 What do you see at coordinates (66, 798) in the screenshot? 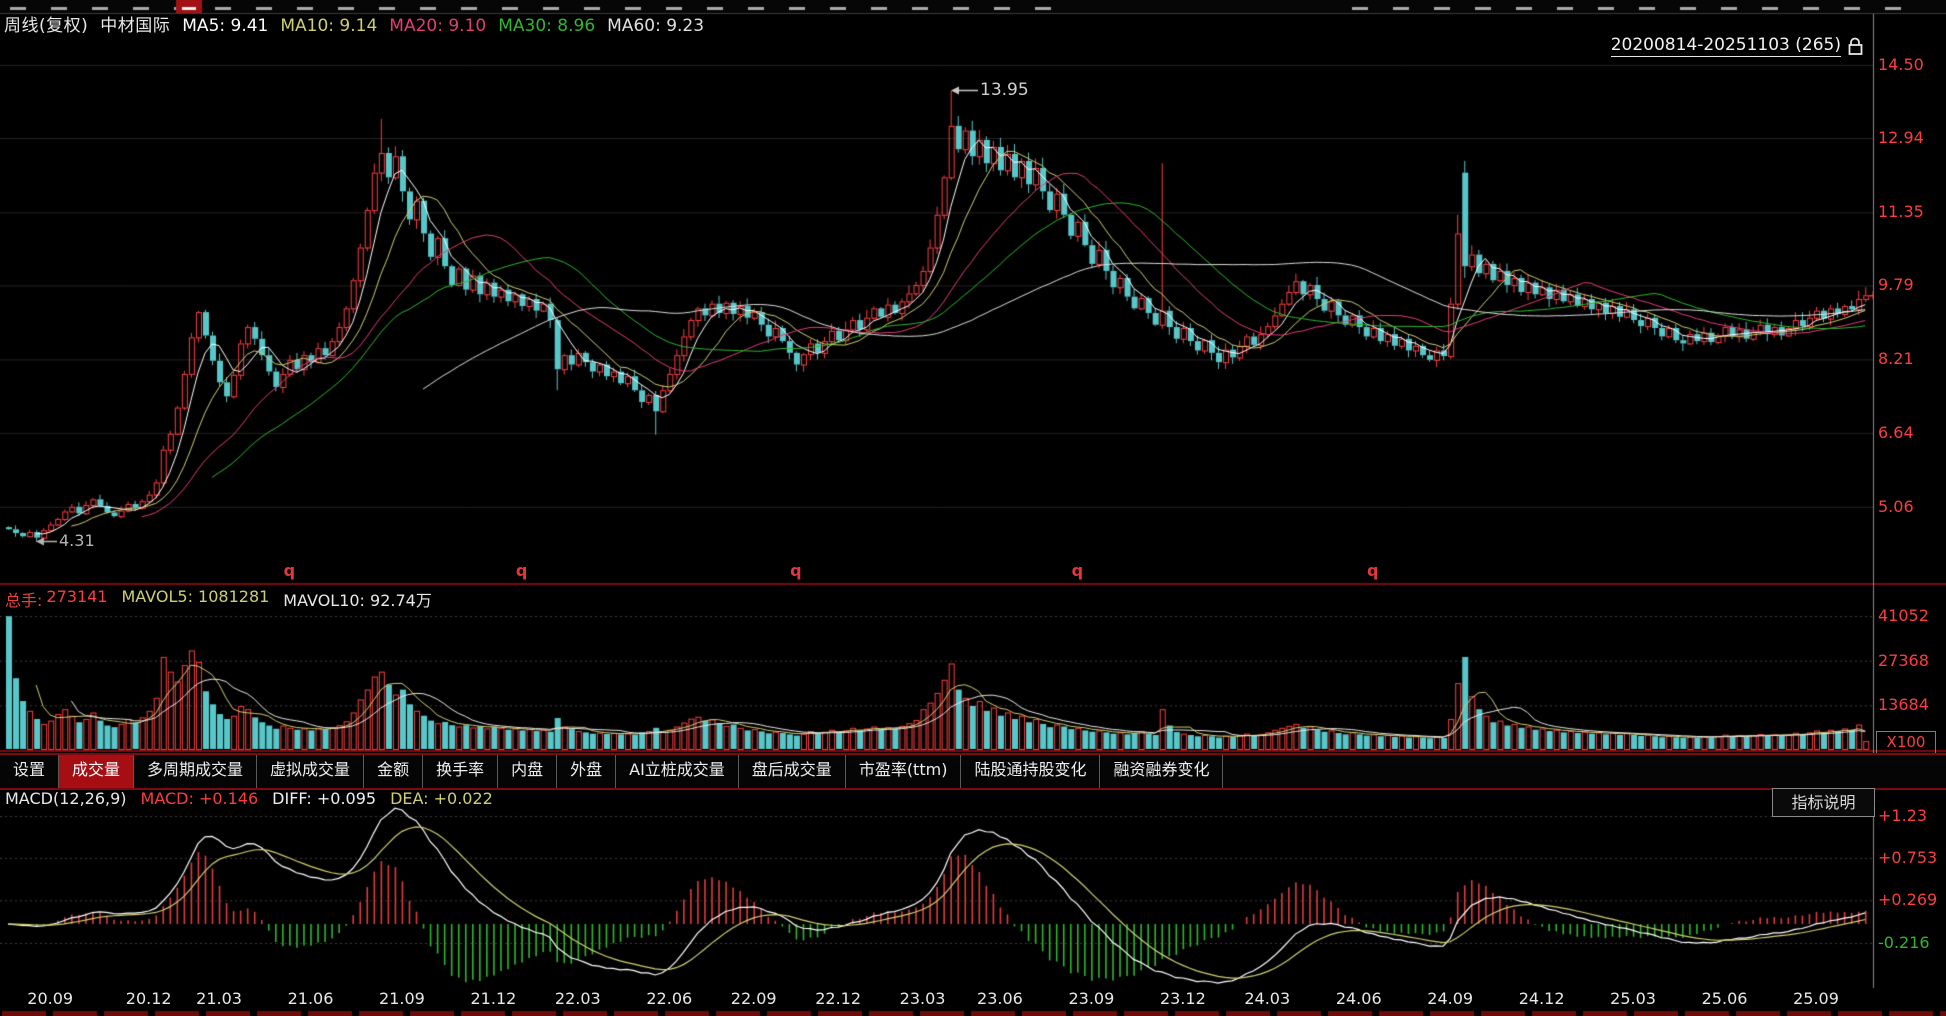
I see `macd-header-item: MACD(12,26,9)` at bounding box center [66, 798].